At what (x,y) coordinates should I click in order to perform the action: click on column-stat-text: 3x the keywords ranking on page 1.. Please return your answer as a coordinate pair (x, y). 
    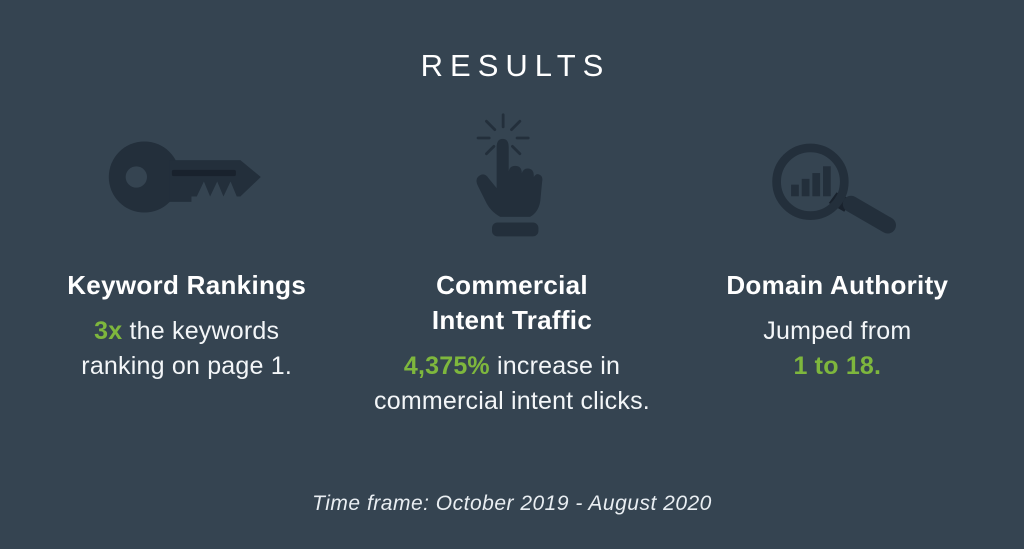
    Looking at the image, I should click on (186, 349).